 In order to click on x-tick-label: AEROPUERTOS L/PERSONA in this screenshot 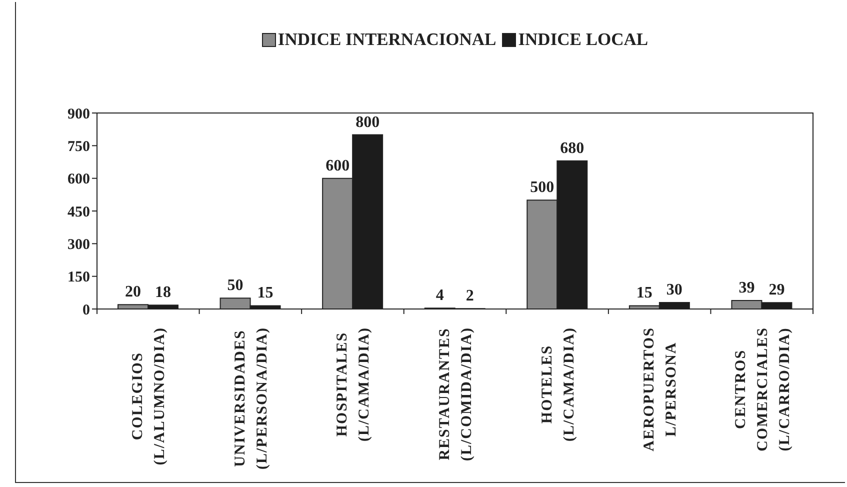, I will do `click(661, 389)`.